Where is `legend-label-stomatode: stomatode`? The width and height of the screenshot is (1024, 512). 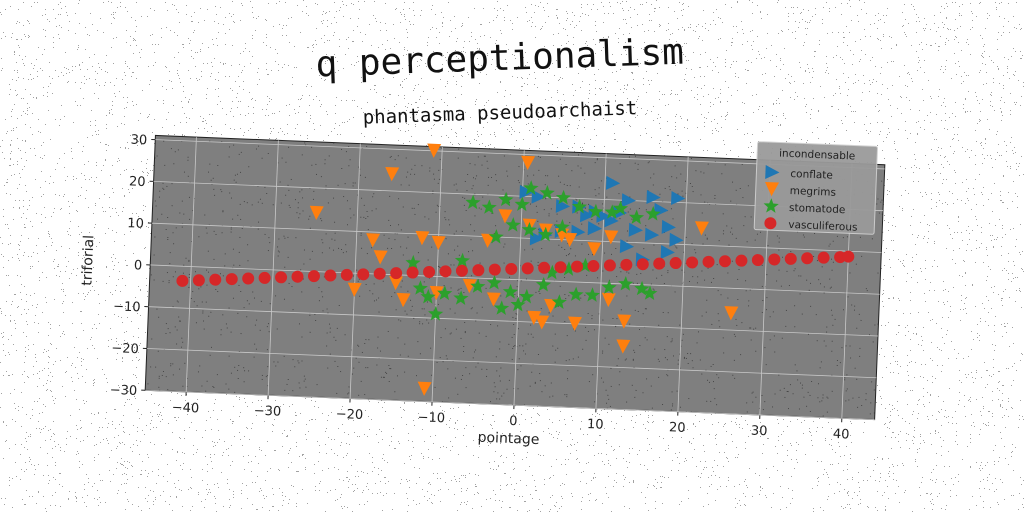 legend-label-stomatode: stomatode is located at coordinates (817, 209).